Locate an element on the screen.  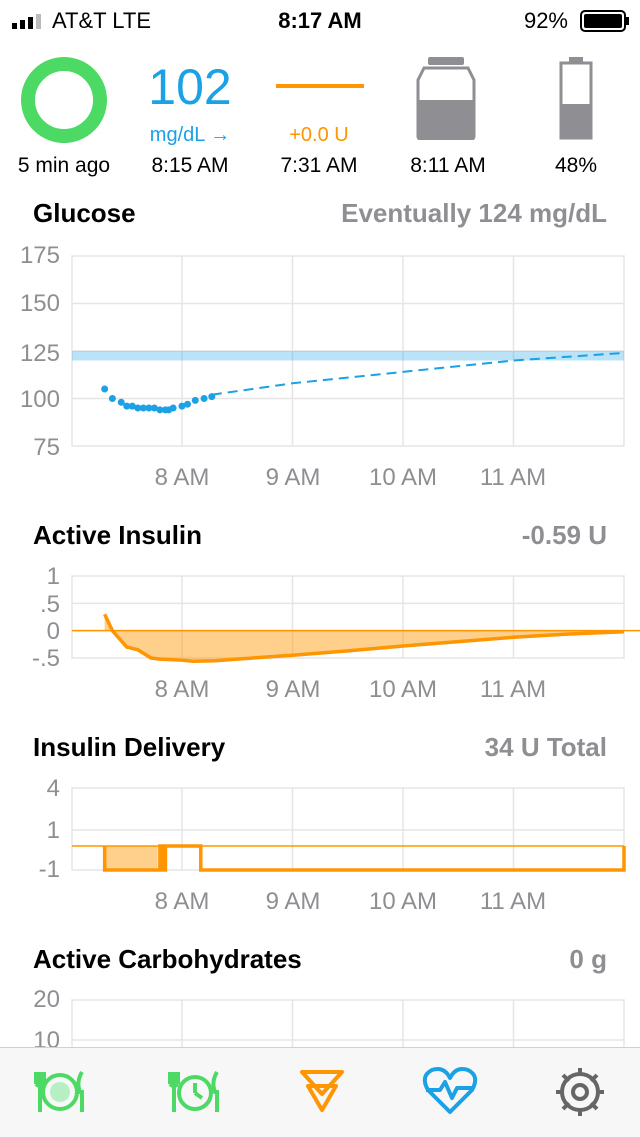
reservoir-time: 8:11 AM is located at coordinates (448, 165).